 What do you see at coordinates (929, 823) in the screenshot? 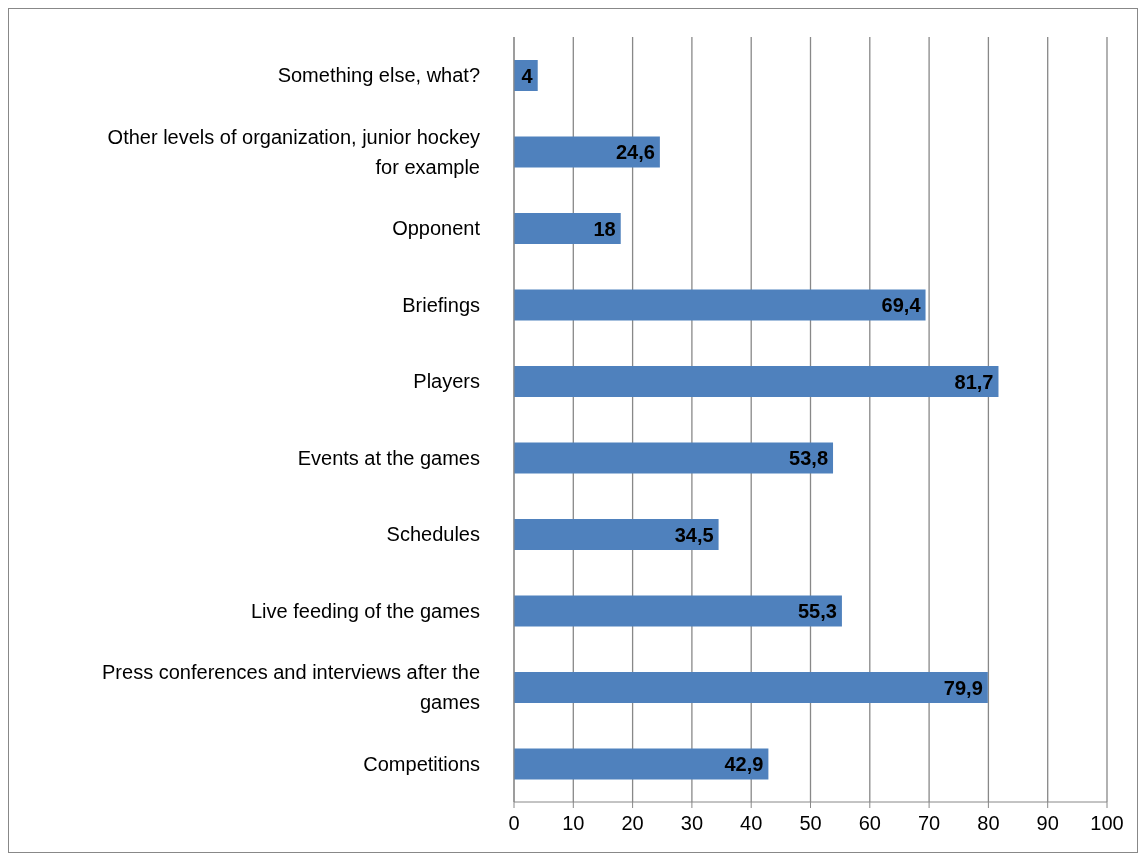
I see `x-tick-label: 70` at bounding box center [929, 823].